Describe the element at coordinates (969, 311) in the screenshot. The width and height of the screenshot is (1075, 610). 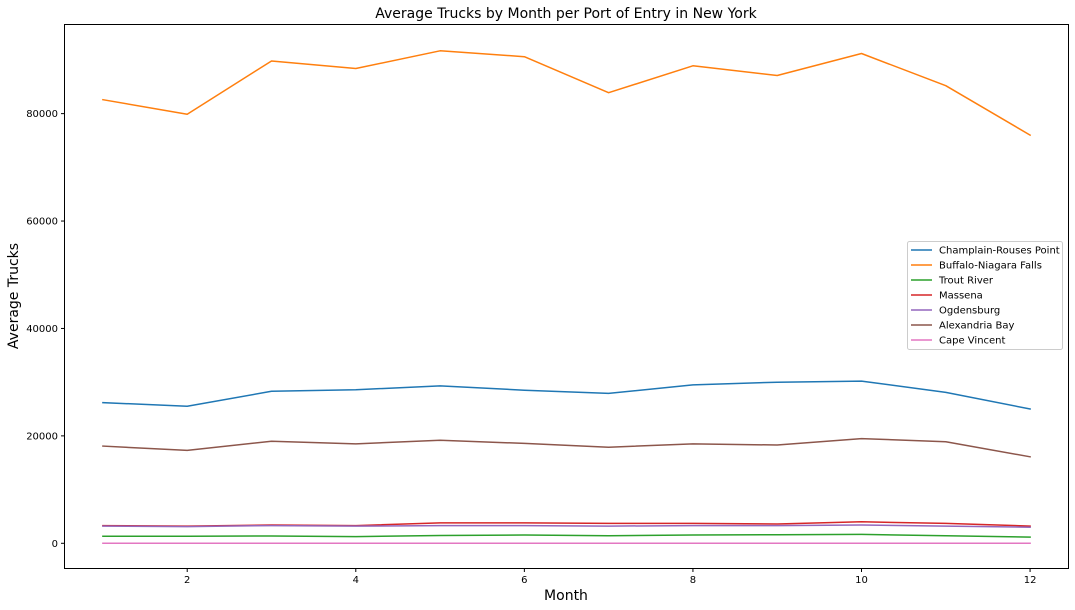
I see `legend-label-ogdensburg: Ogdensburg` at that location.